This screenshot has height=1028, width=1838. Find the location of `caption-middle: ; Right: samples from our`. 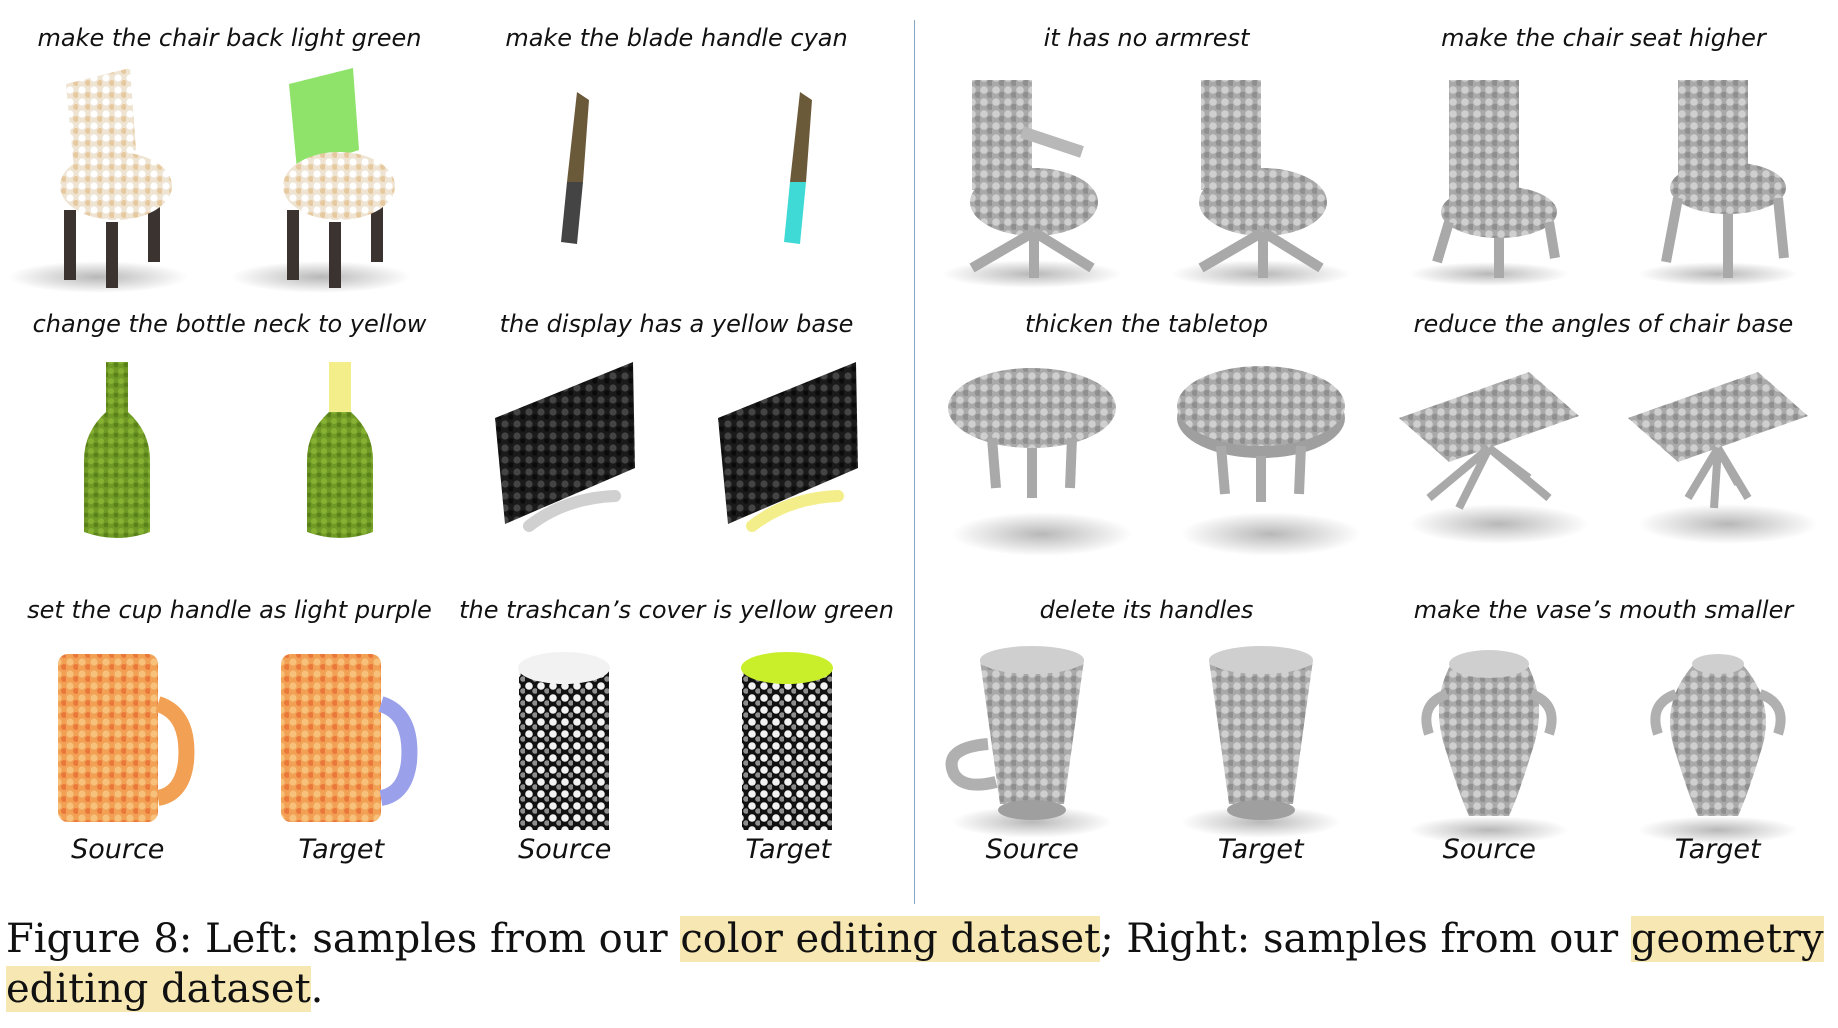

caption-middle: ; Right: samples from our is located at coordinates (1365, 939).